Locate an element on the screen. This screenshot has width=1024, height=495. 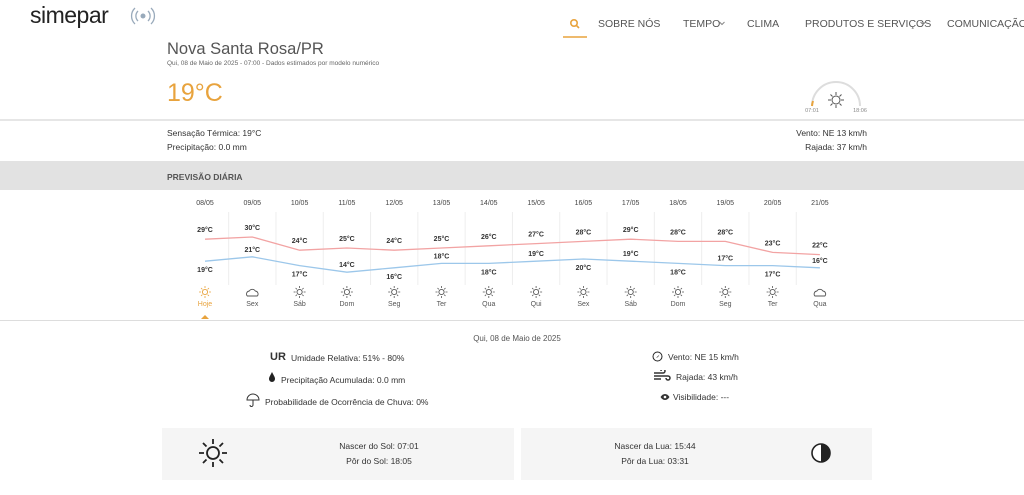
city: Nova Santa Rosa/PR is located at coordinates (245, 49).